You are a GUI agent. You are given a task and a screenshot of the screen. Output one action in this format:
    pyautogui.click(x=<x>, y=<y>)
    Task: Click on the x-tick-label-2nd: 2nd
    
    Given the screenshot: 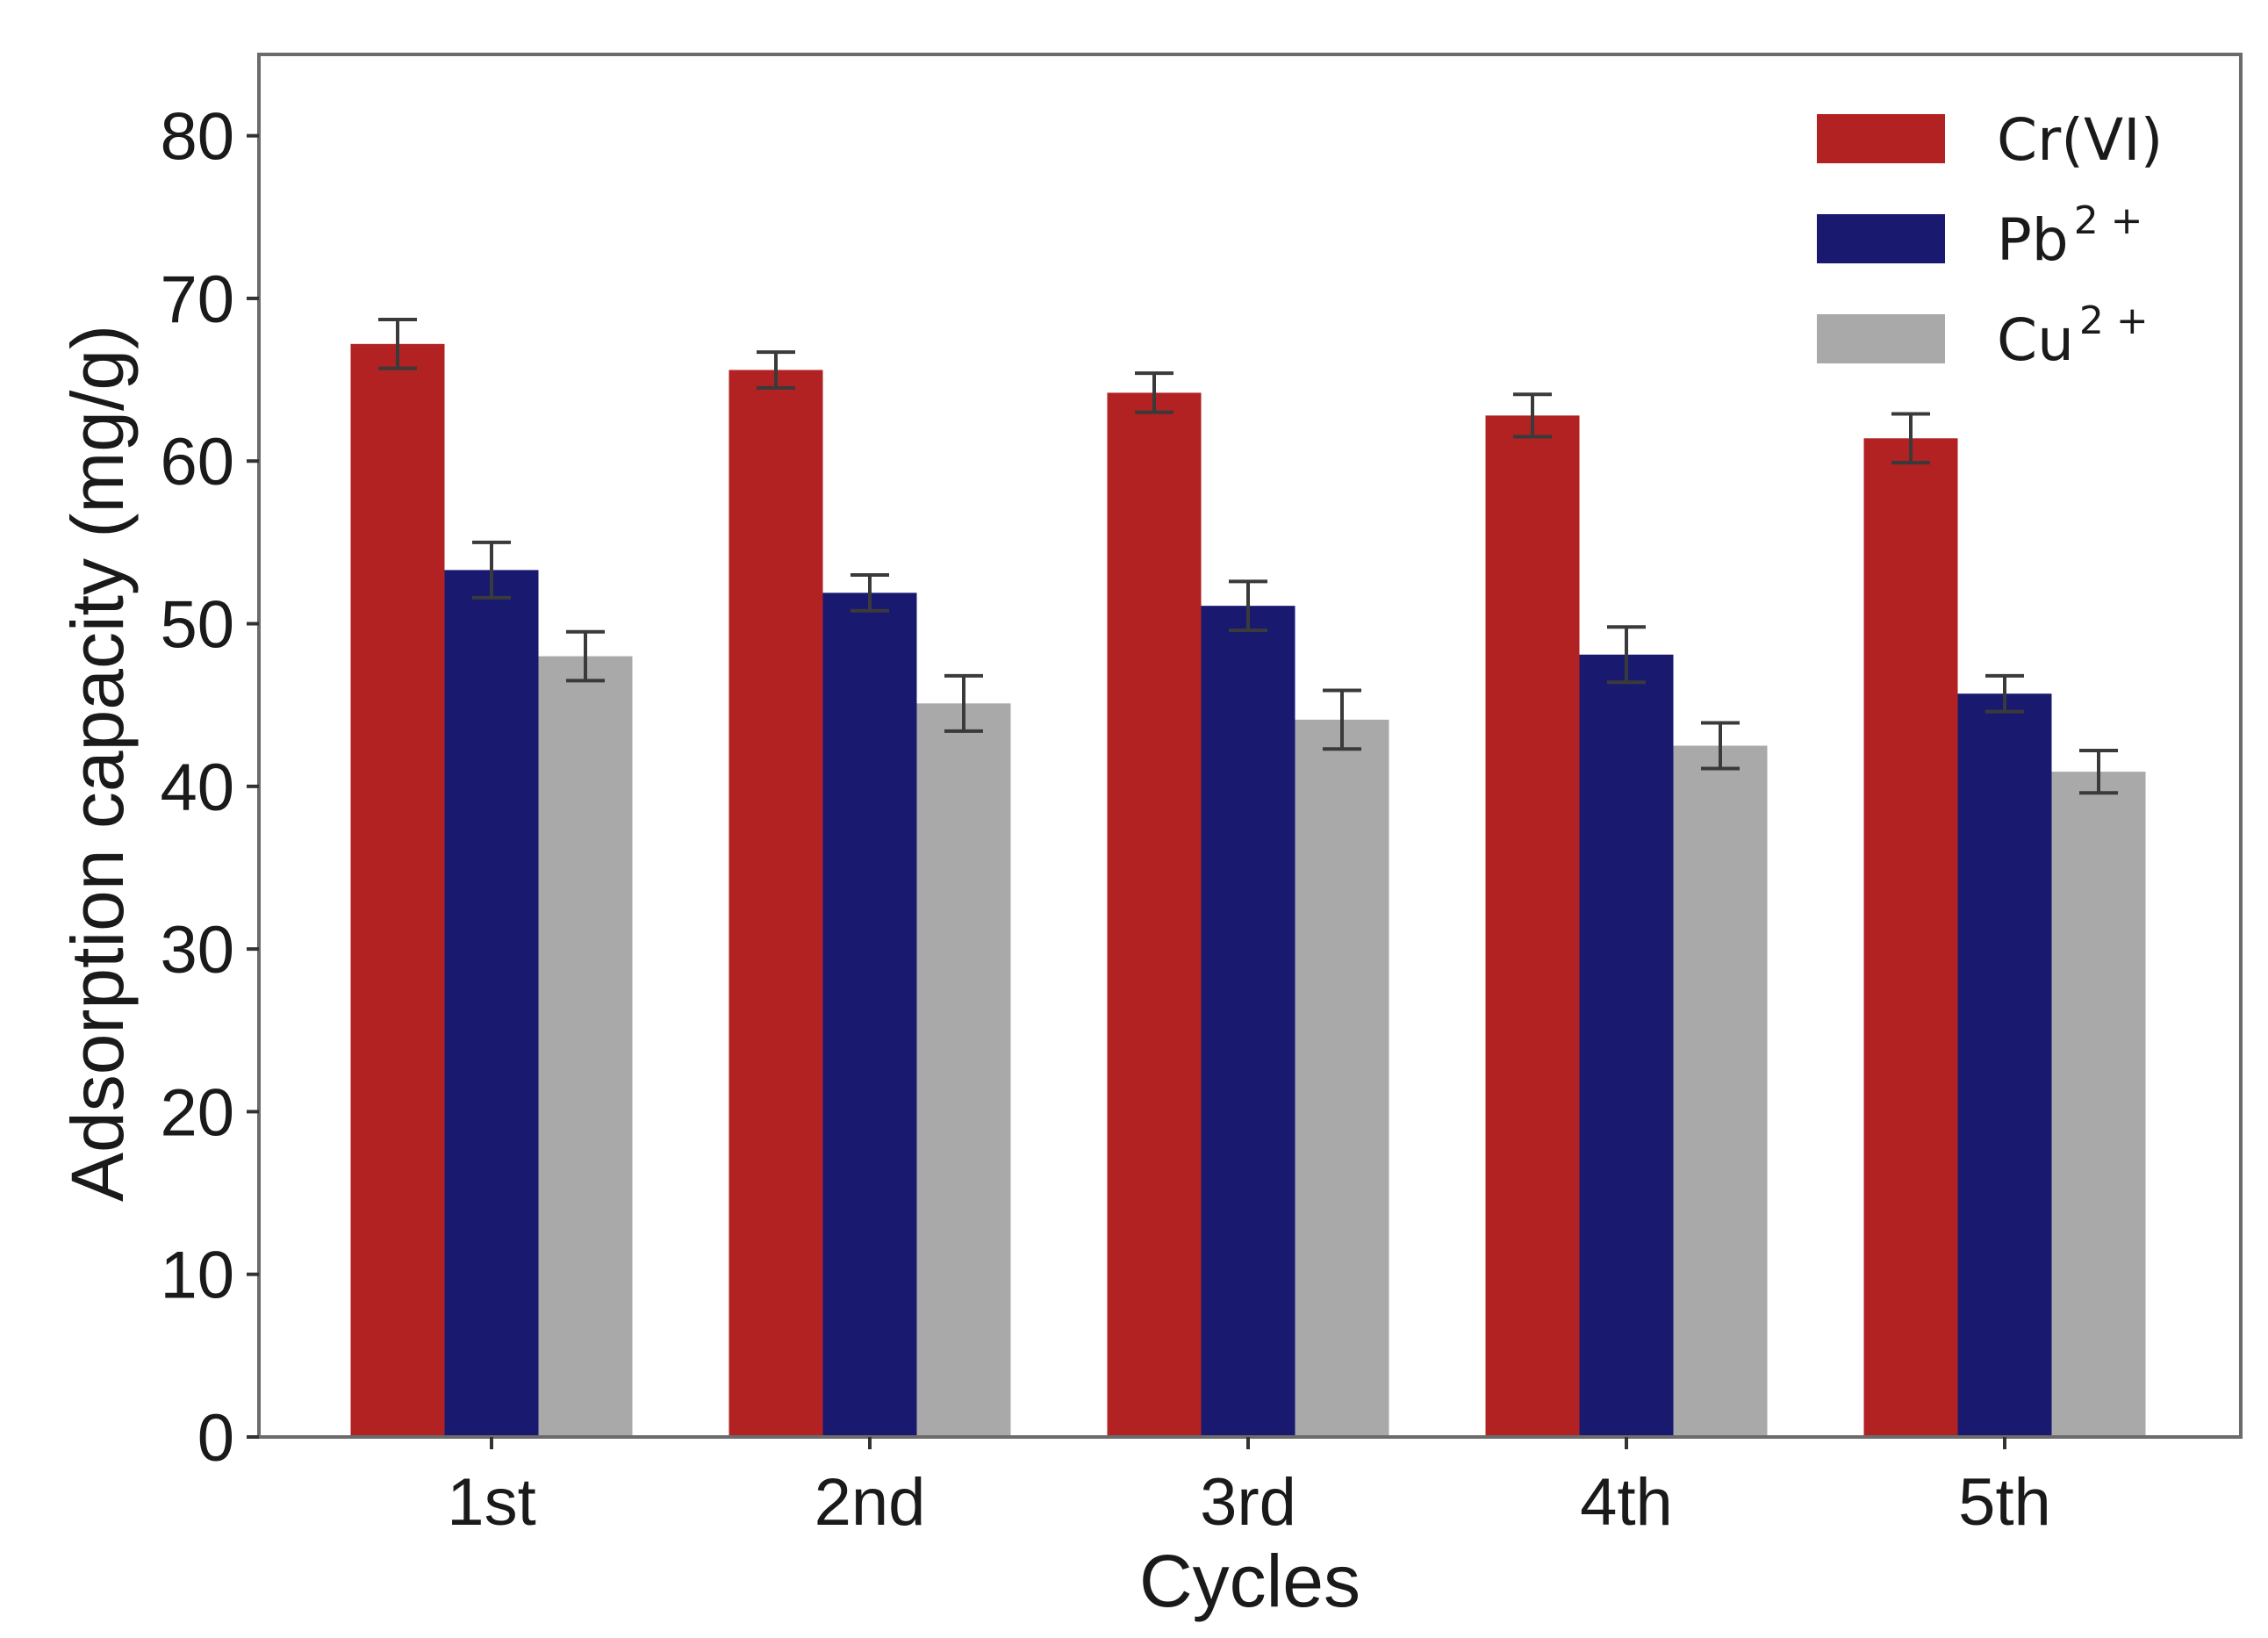 What is the action you would take?
    pyautogui.click(x=871, y=1502)
    